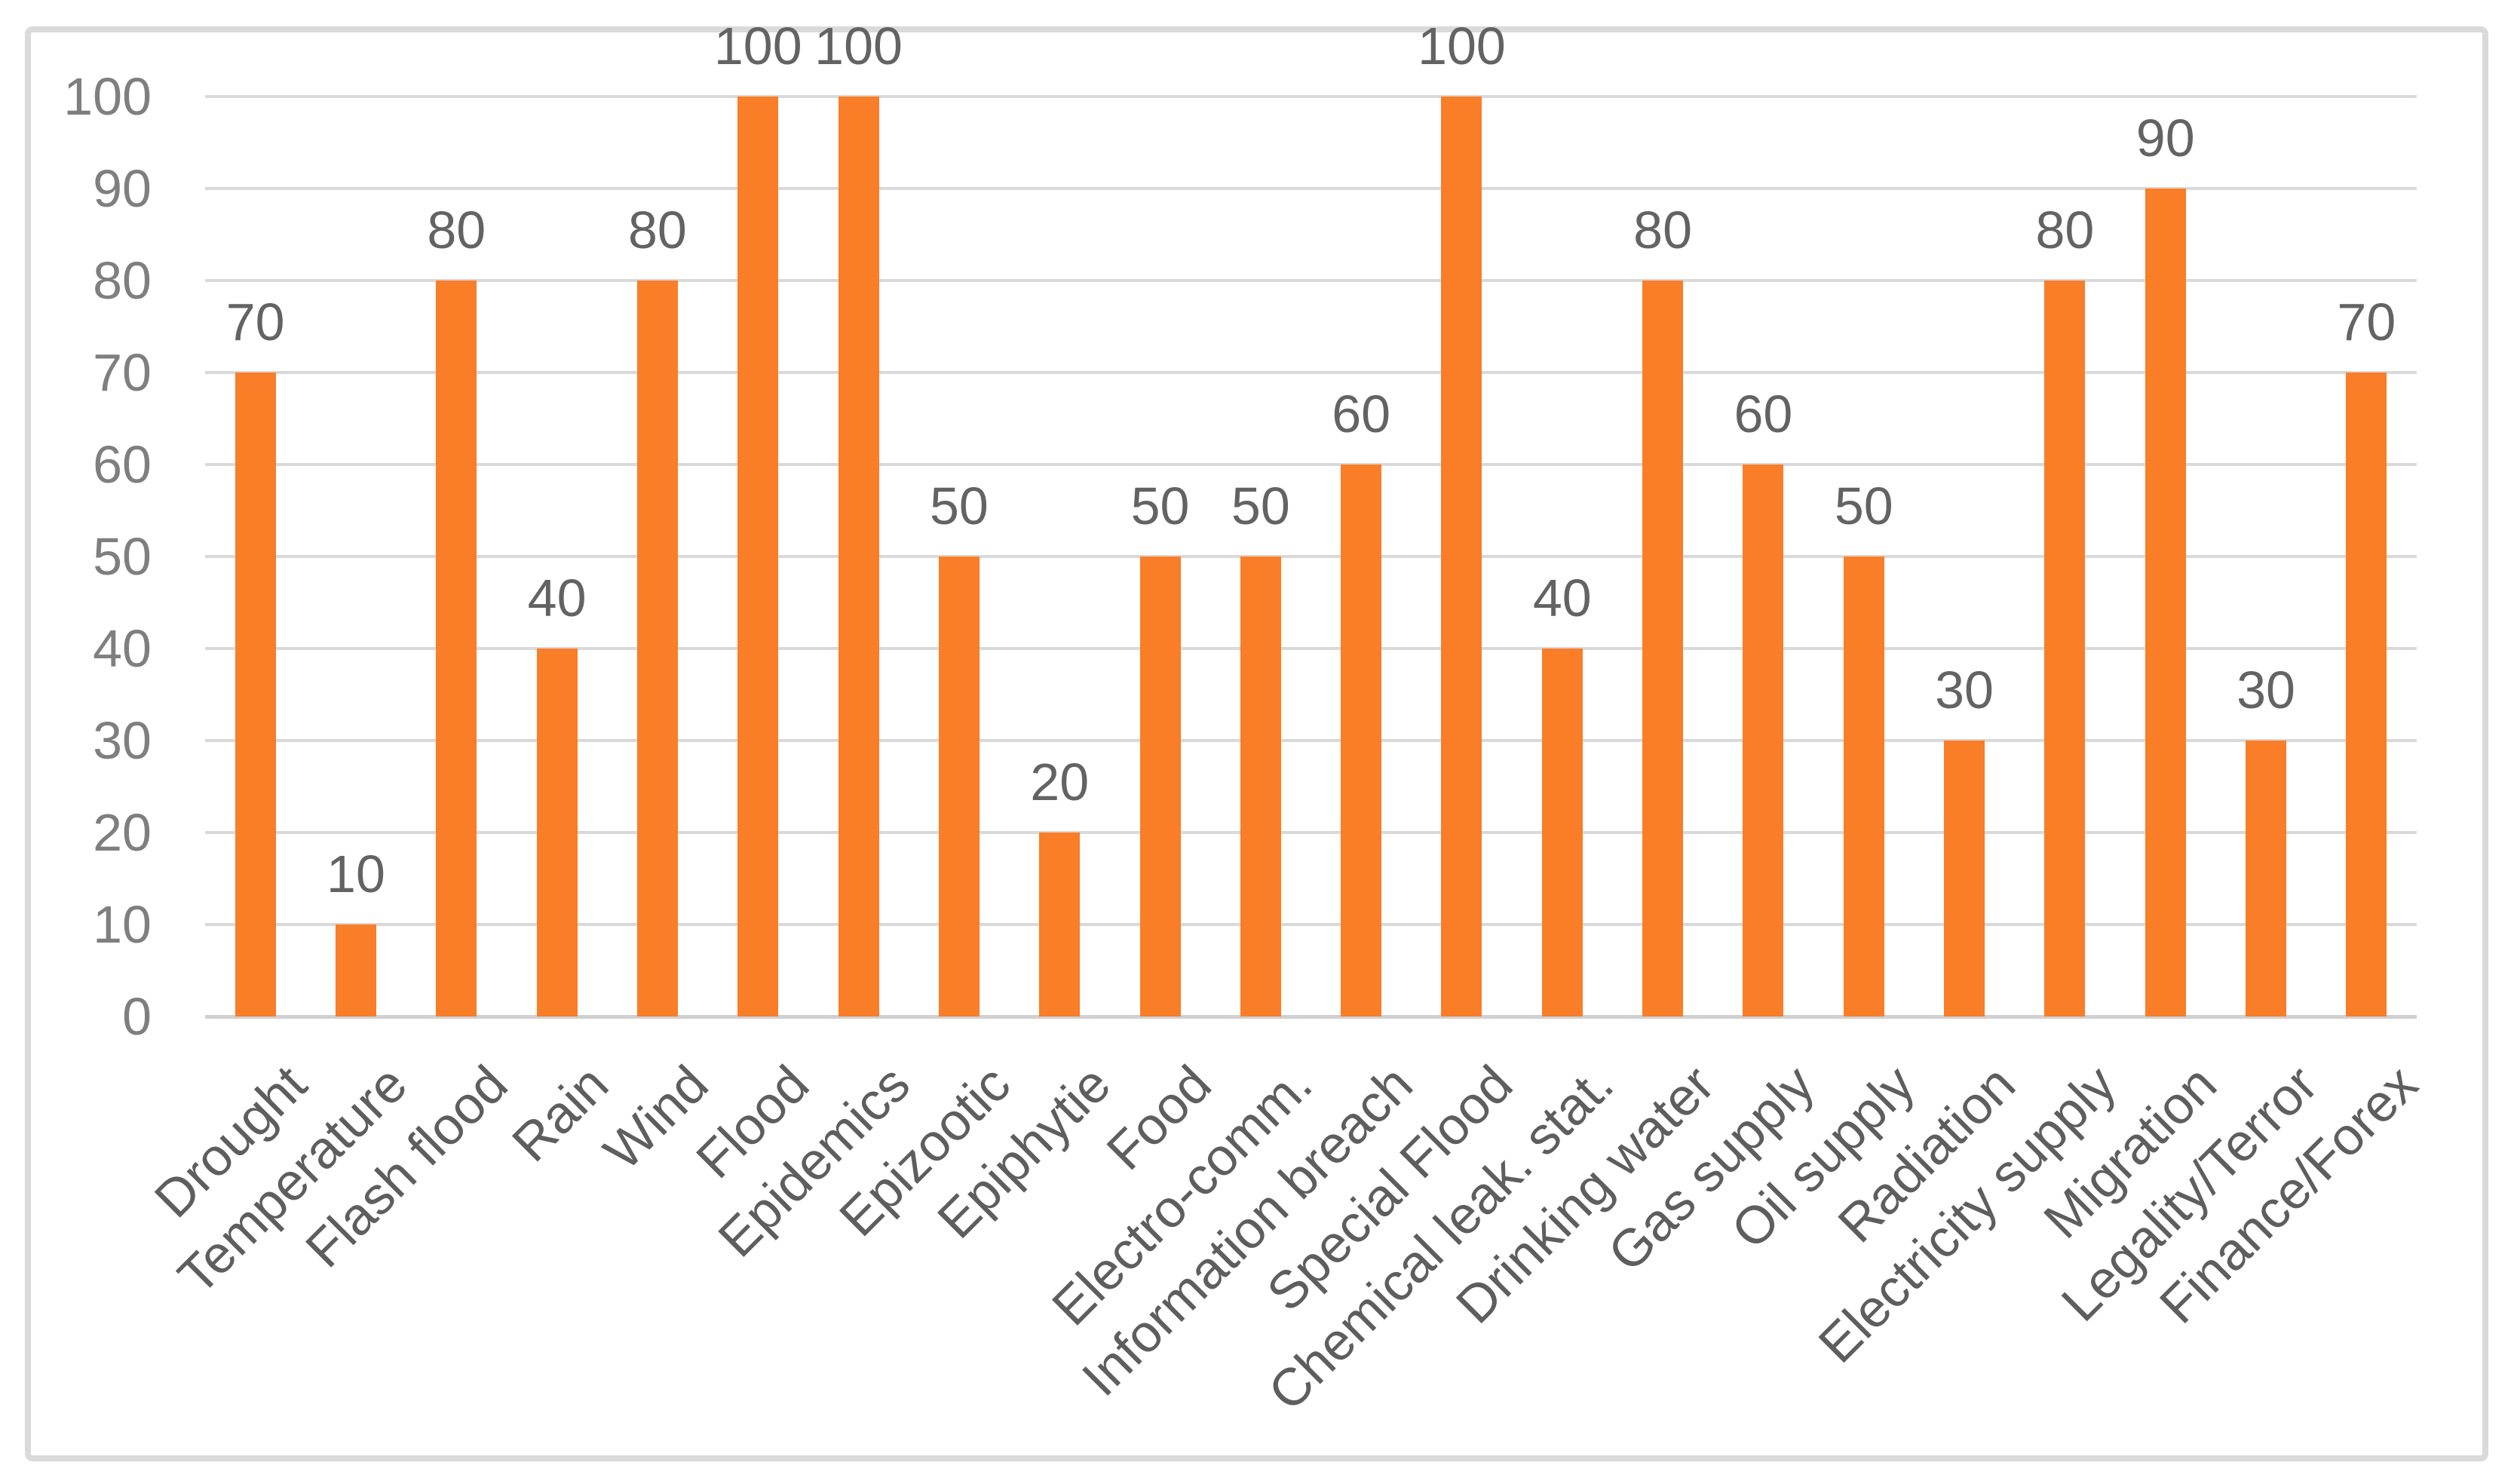  Describe the element at coordinates (123, 648) in the screenshot. I see `y-tick-label: 40` at that location.